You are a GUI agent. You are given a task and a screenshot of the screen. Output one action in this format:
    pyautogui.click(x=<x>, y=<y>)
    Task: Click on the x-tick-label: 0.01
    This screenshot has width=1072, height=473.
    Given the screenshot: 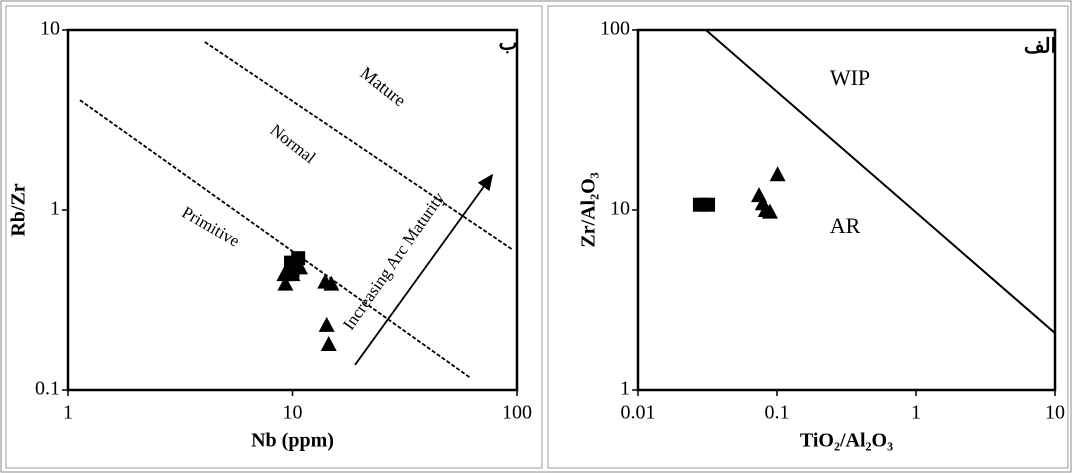 What is the action you would take?
    pyautogui.click(x=638, y=413)
    